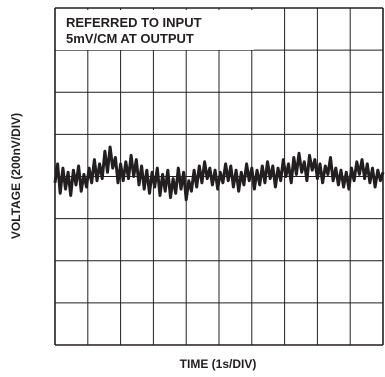  I want to click on annotation-line-2: 5mV/CM AT OUTPUT, so click(130, 38).